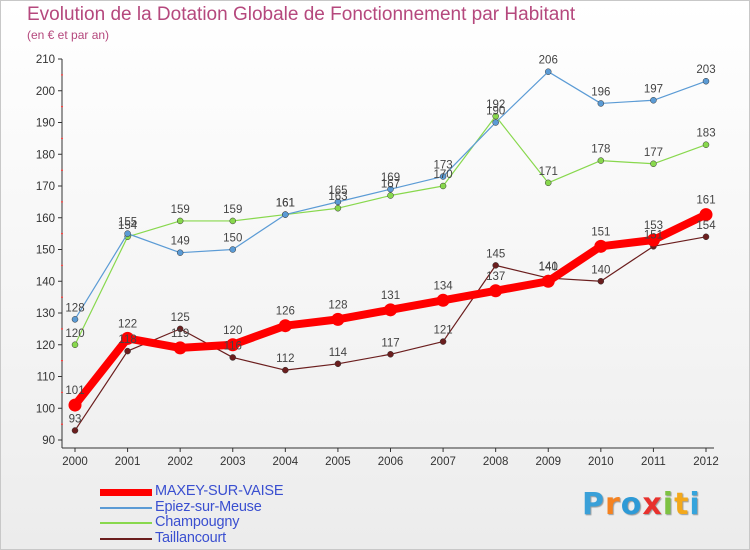 The height and width of the screenshot is (550, 750). Describe the element at coordinates (496, 462) in the screenshot. I see `x-tick-label: 2008` at that location.